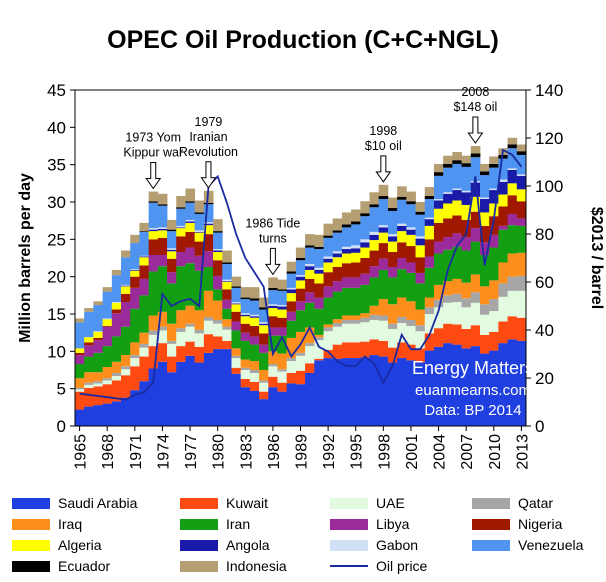  I want to click on bar-saudi-arabia-1983, so click(245, 406).